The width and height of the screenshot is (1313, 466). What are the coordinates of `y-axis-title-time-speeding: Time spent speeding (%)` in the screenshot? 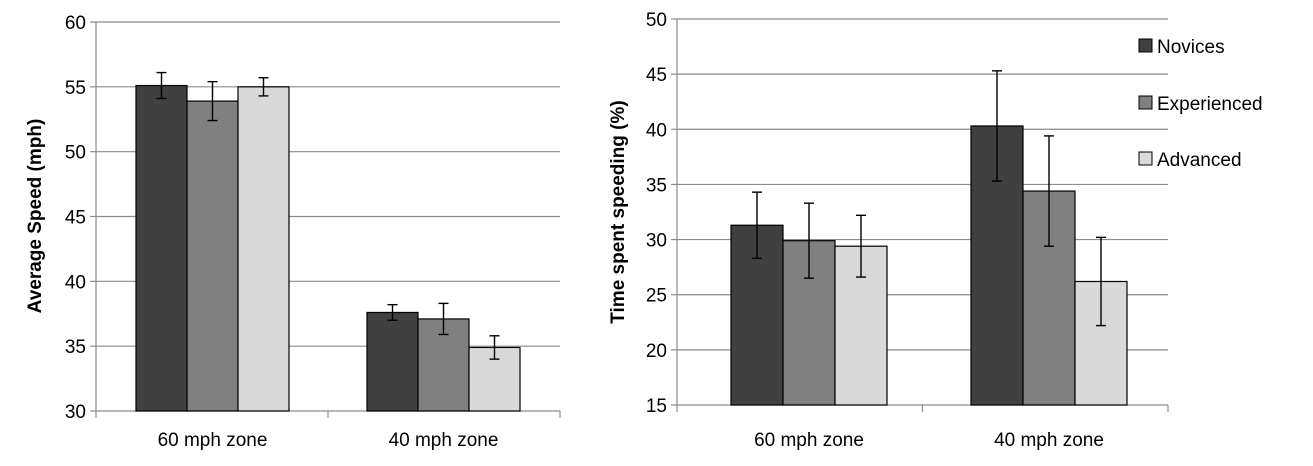 It's located at (618, 211).